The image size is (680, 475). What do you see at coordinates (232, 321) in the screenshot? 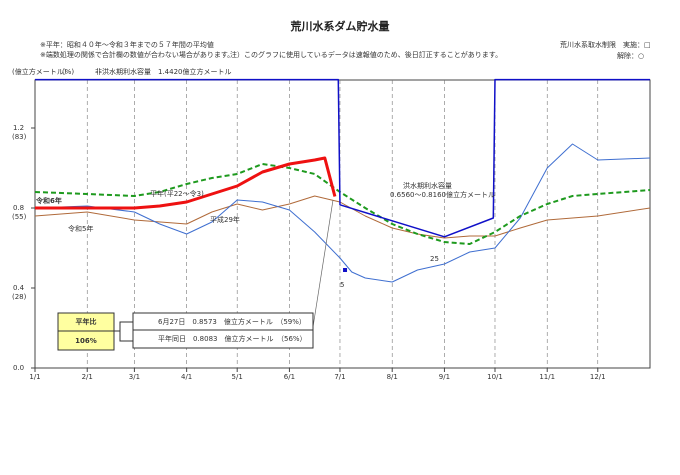
I see `detail-row: 6月27日 0.8573 億立方メートル （59%）` at bounding box center [232, 321].